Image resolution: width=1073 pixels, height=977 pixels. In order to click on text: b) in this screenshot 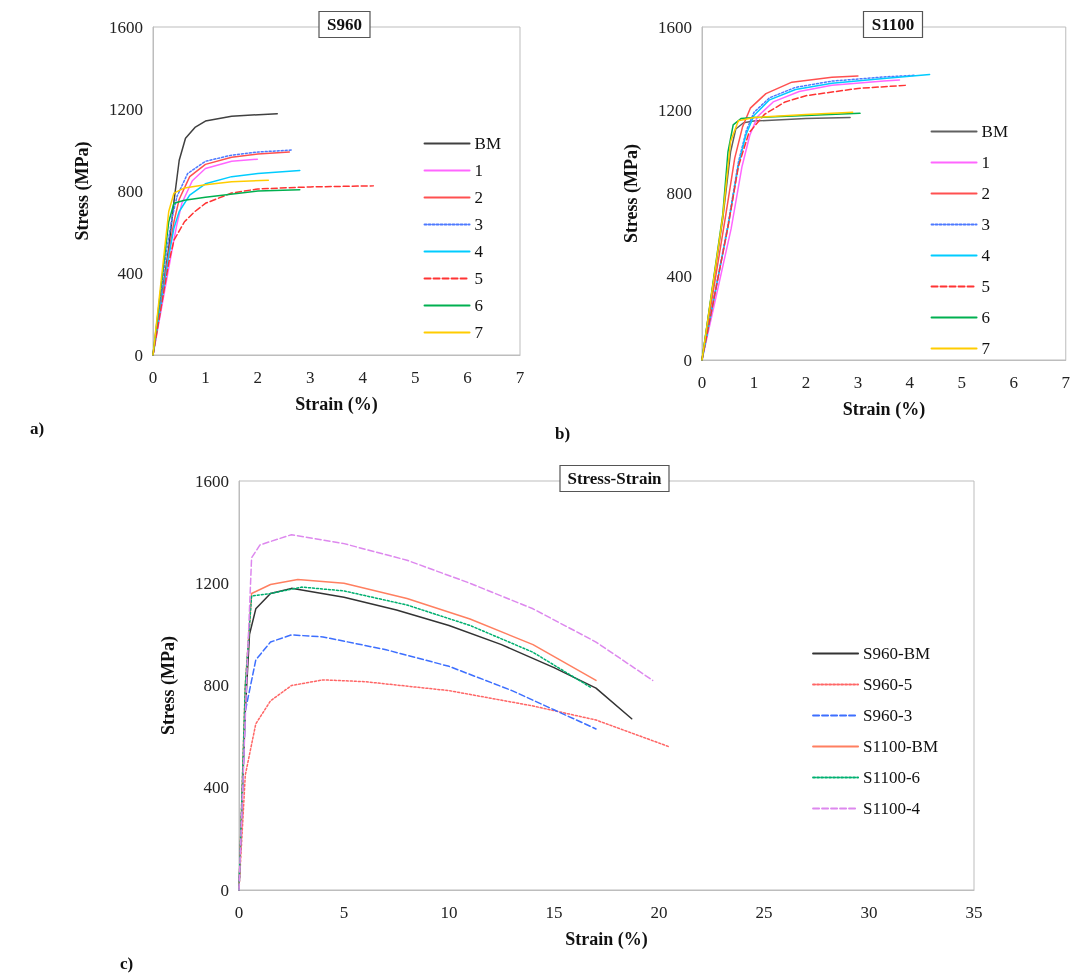, I will do `click(563, 433)`.